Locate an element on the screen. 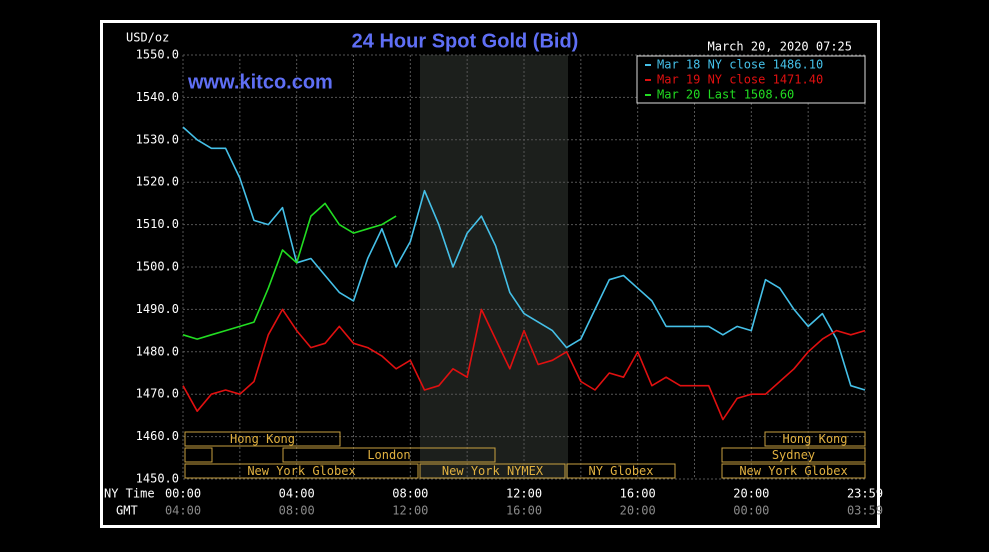 The image size is (989, 552). session-label: Sydney is located at coordinates (793, 455).